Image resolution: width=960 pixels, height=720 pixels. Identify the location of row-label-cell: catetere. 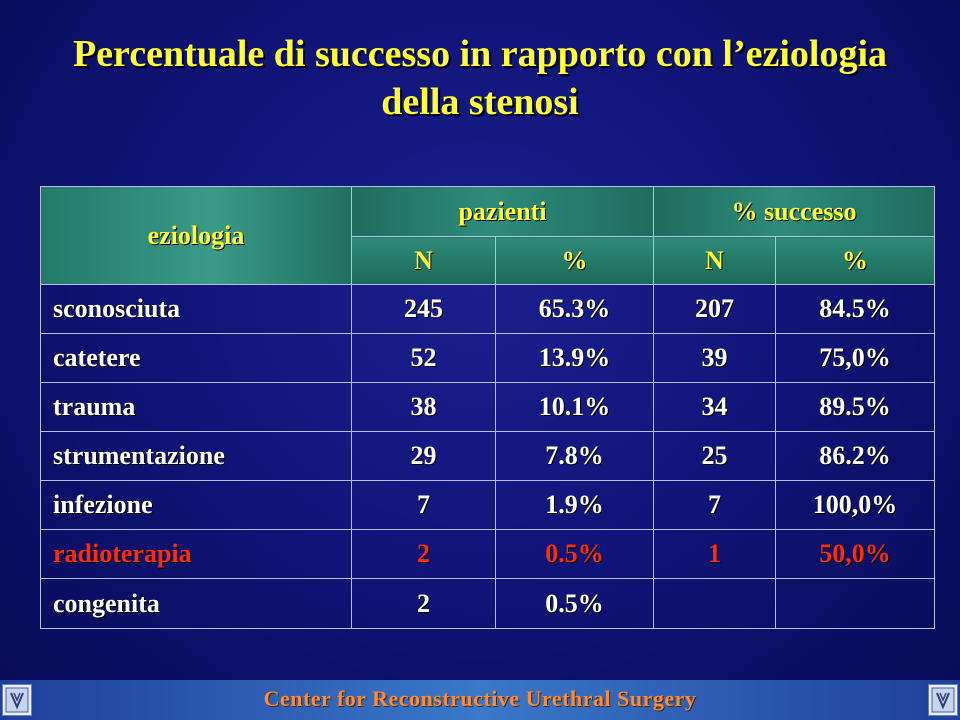
(196, 358).